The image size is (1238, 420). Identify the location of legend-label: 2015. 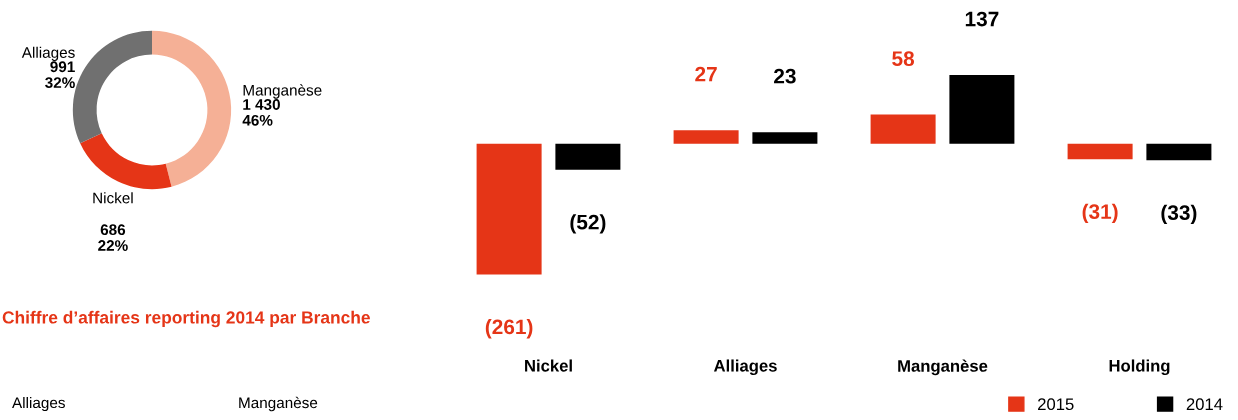
(1056, 404).